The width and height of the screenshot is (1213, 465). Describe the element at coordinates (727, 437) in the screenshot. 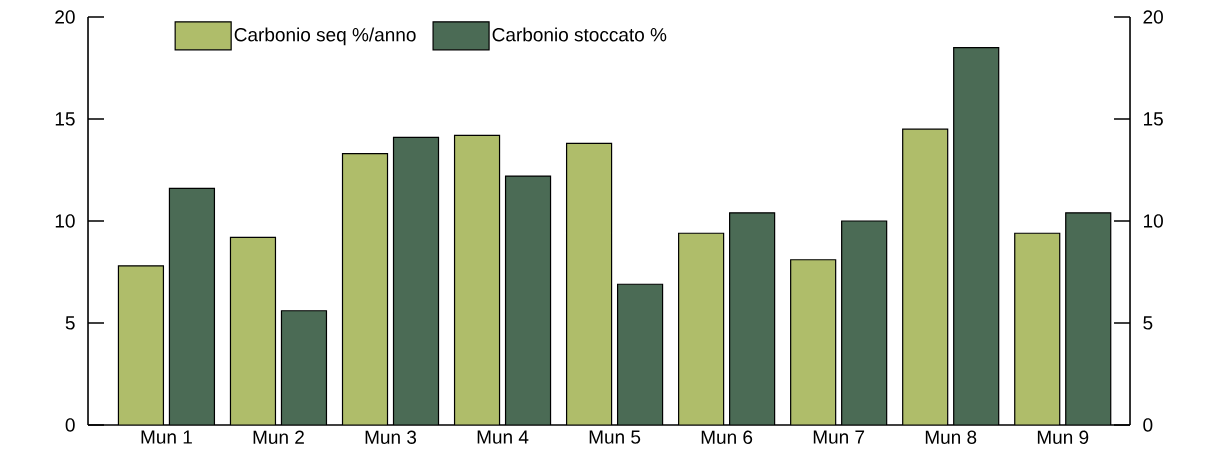

I see `x-tick-label: Mun 6` at that location.